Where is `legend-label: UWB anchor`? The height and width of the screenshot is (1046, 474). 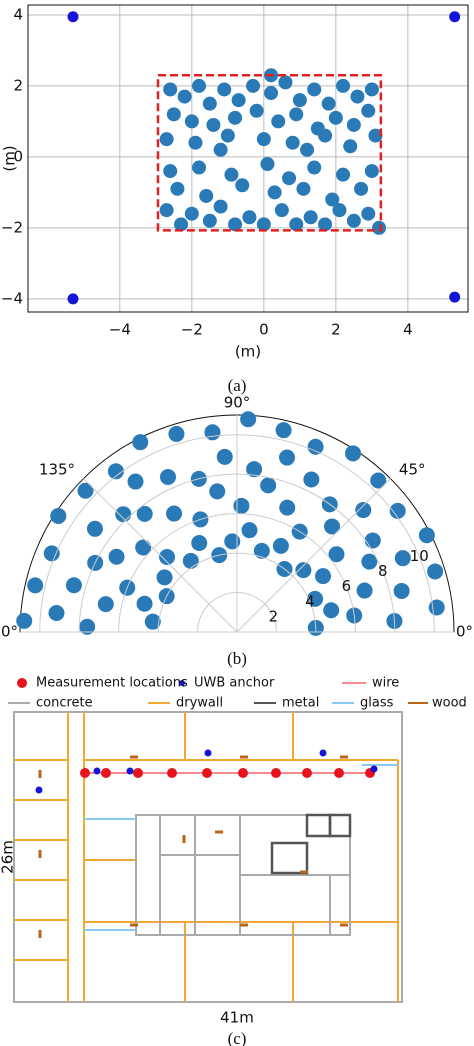 legend-label: UWB anchor is located at coordinates (234, 683).